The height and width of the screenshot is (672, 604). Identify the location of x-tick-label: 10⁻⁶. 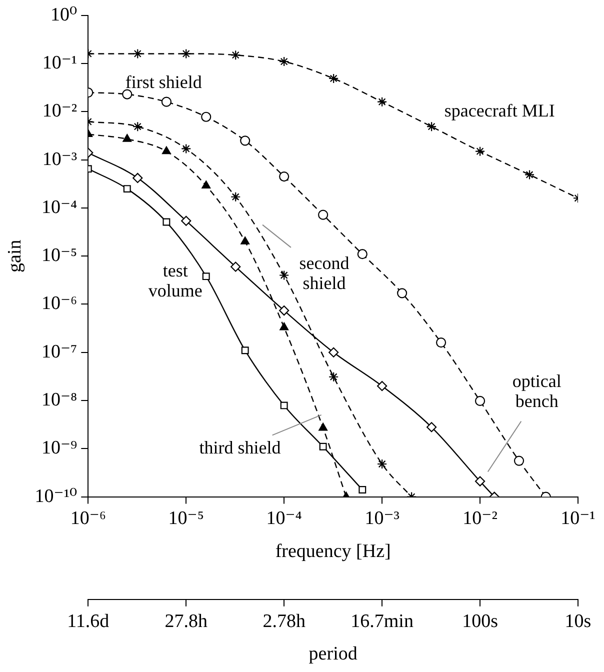
(88, 519).